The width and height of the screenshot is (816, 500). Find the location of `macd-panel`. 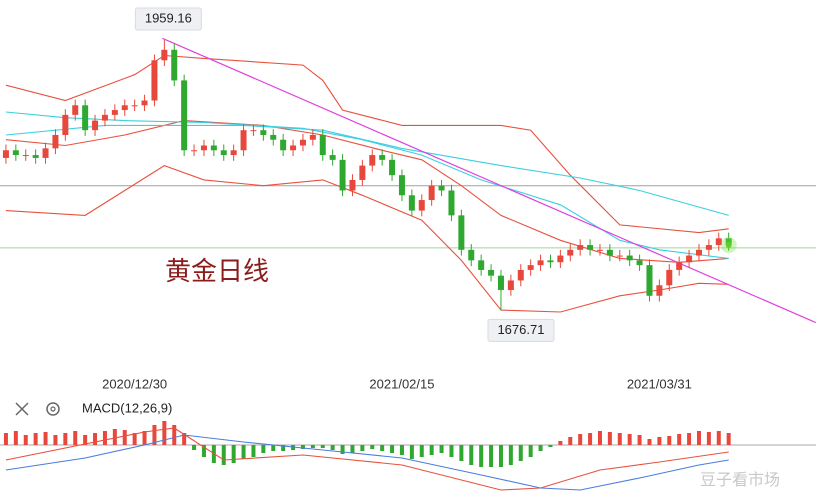

macd-panel is located at coordinates (408, 456).